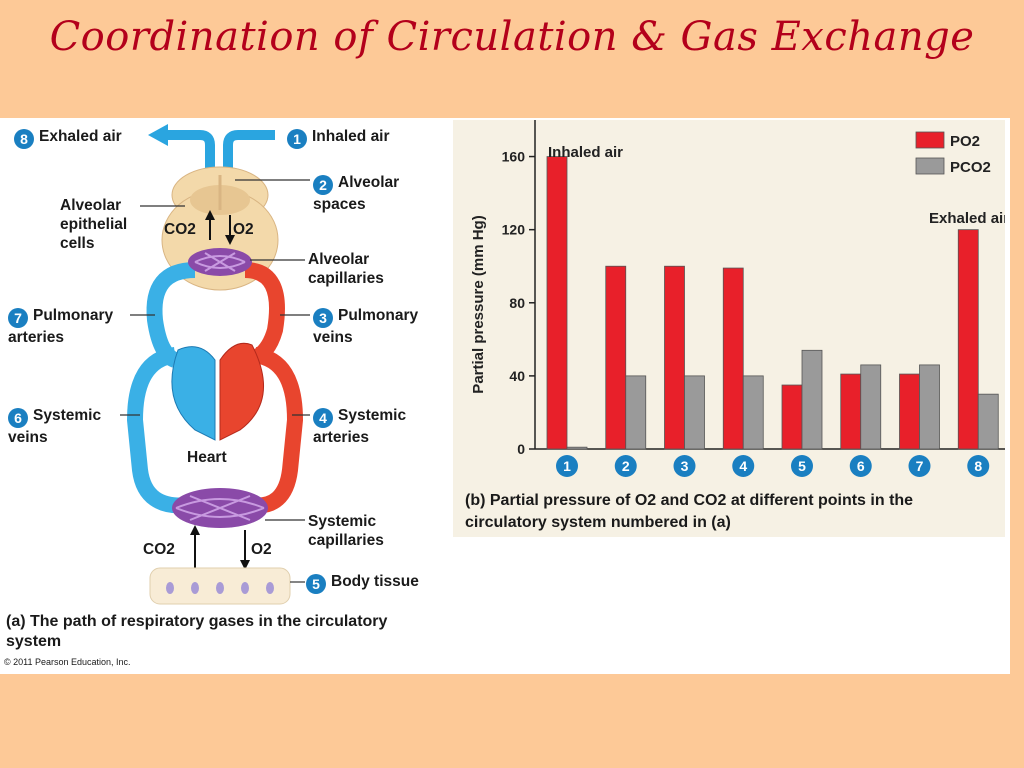 The image size is (1024, 768). I want to click on annotation-exhaled: Exhaled air, so click(967, 218).